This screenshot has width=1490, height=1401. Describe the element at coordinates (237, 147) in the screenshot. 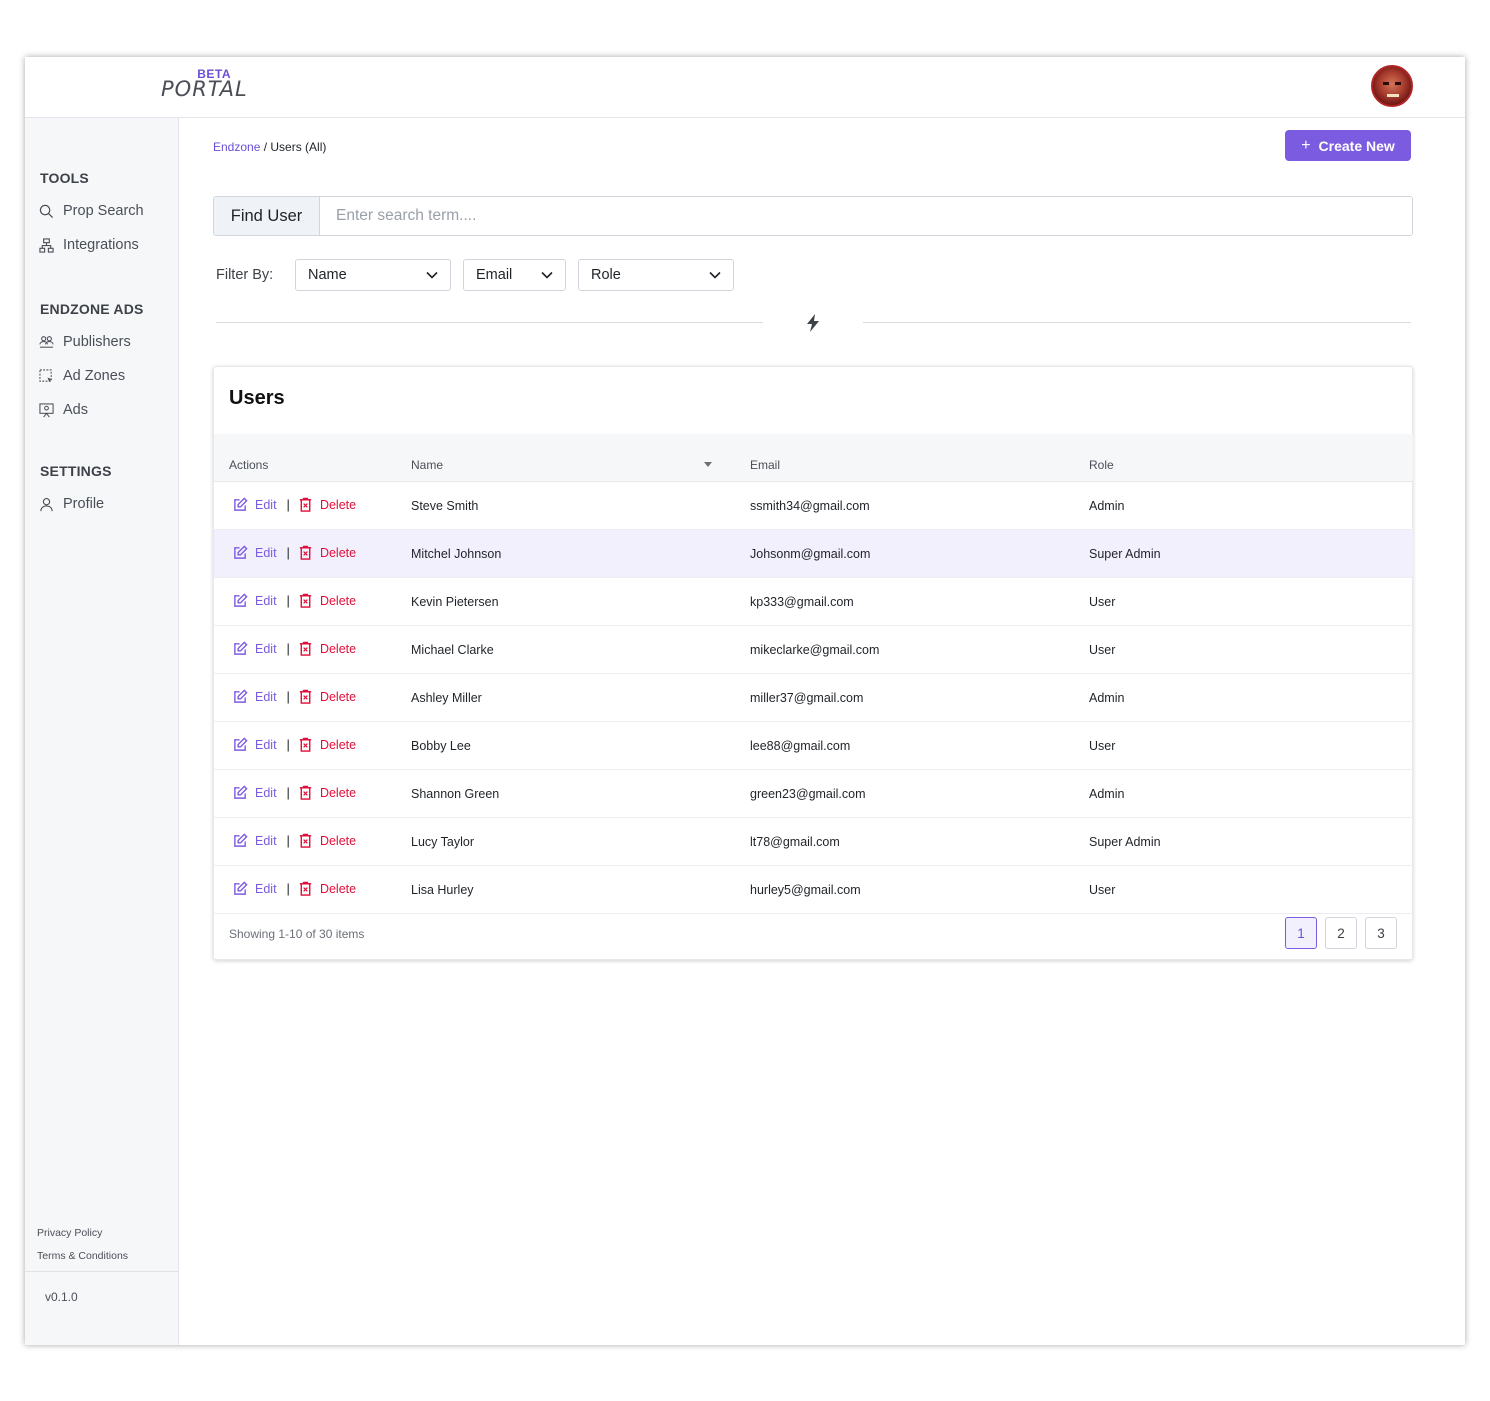

I see `breadcrumb-link-endzone: Endzone` at that location.